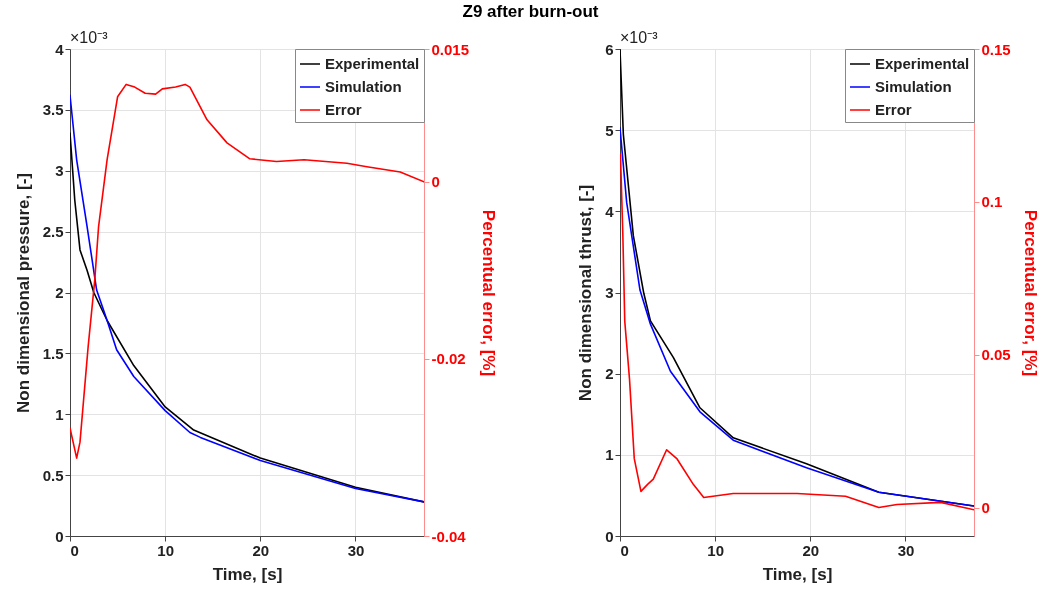 The width and height of the screenshot is (1061, 599). I want to click on y-tick-label: 6, so click(609, 49).